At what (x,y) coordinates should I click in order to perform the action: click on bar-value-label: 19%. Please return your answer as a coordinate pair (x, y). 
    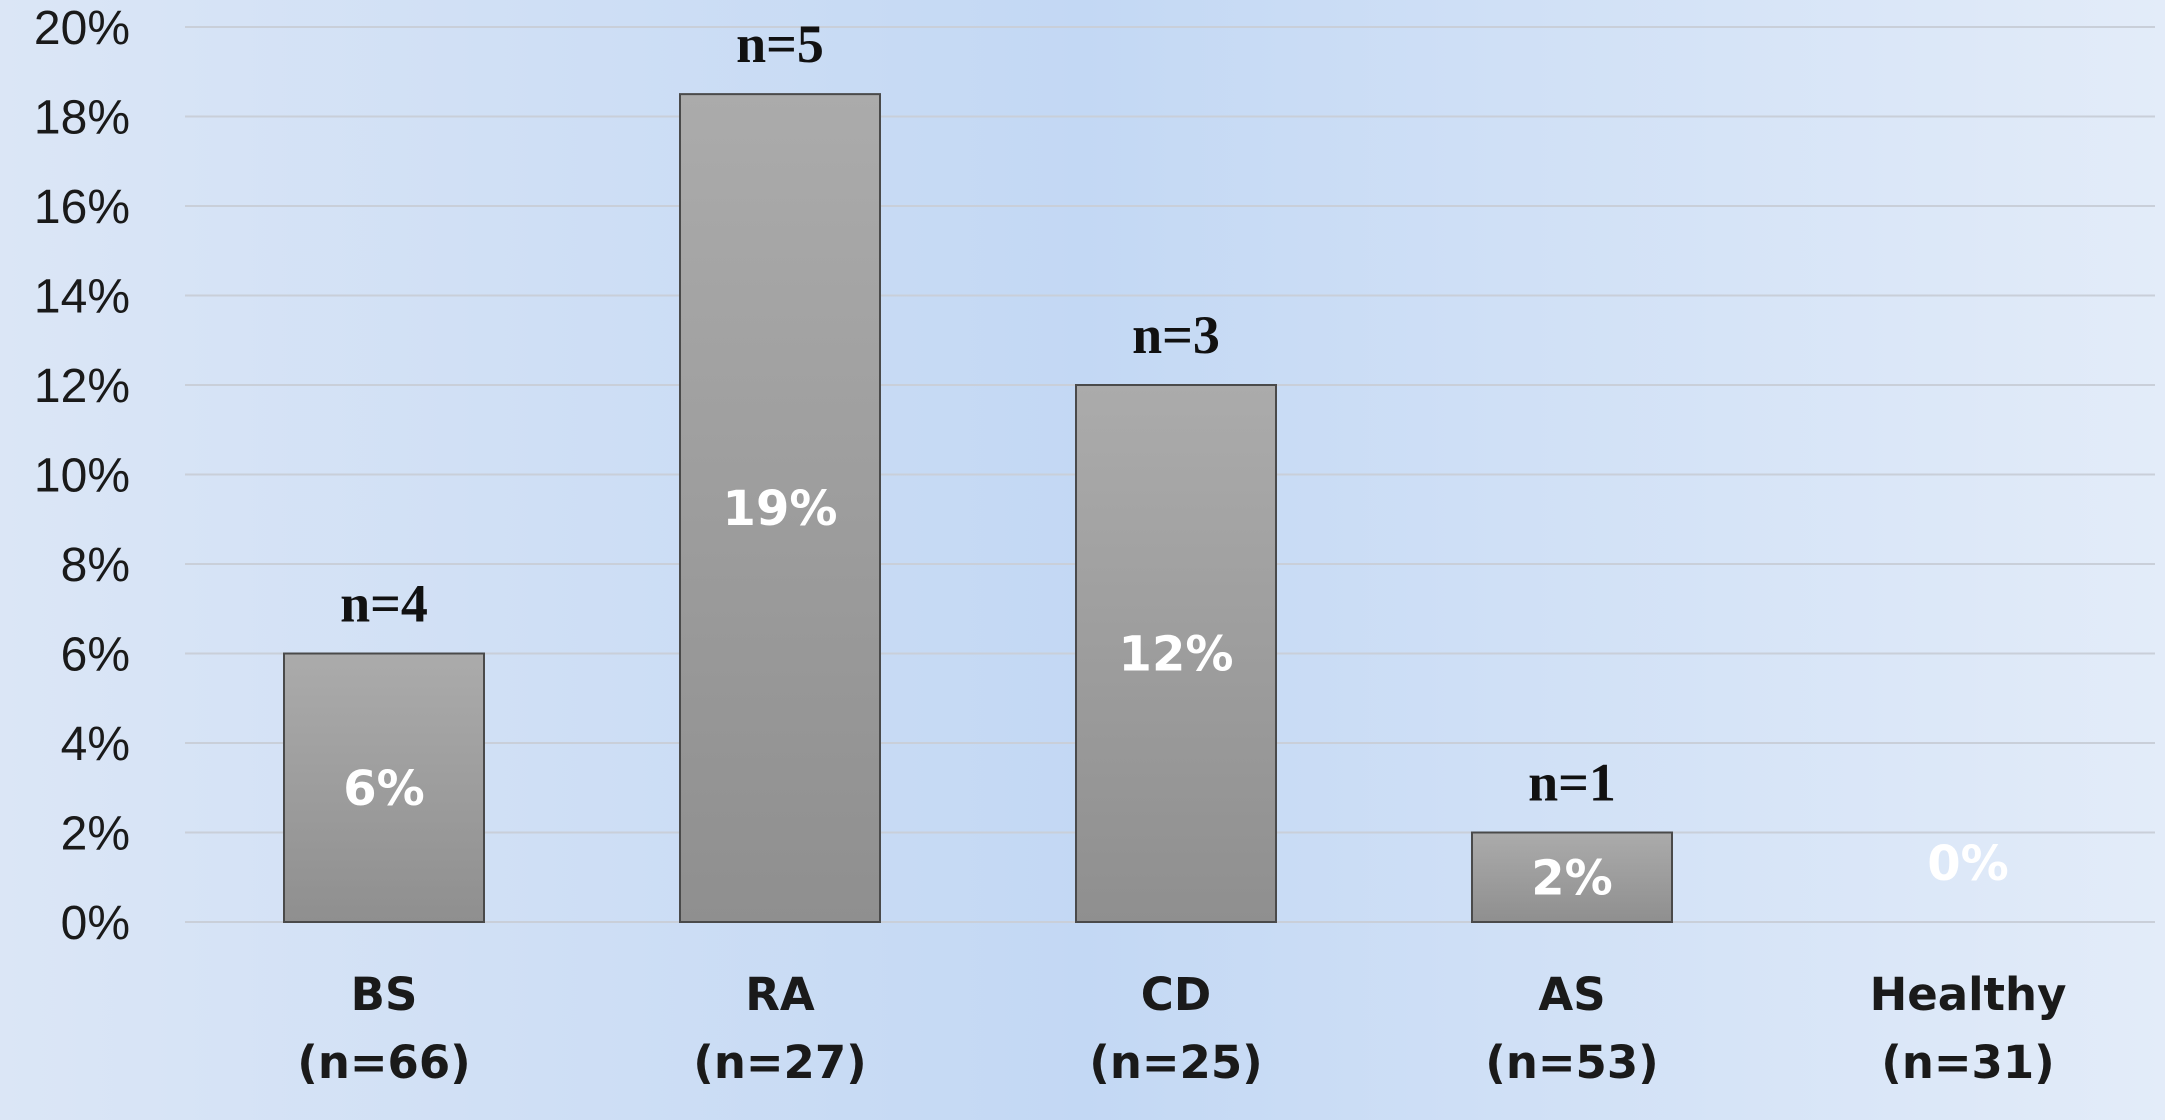
    Looking at the image, I should click on (780, 509).